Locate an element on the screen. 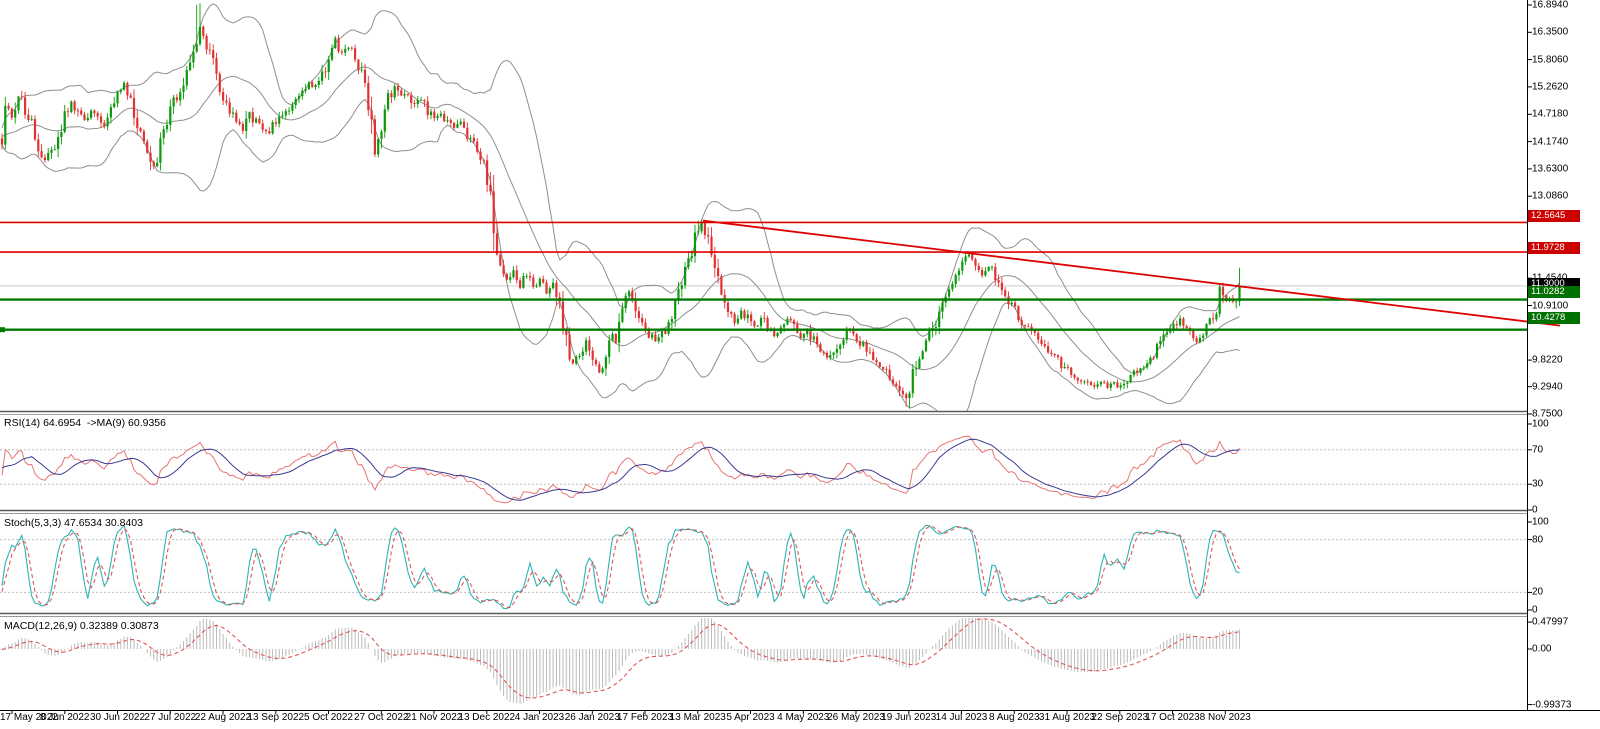 This screenshot has height=729, width=1600. date-axis-label: 13 Sep 2022 is located at coordinates (276, 717).